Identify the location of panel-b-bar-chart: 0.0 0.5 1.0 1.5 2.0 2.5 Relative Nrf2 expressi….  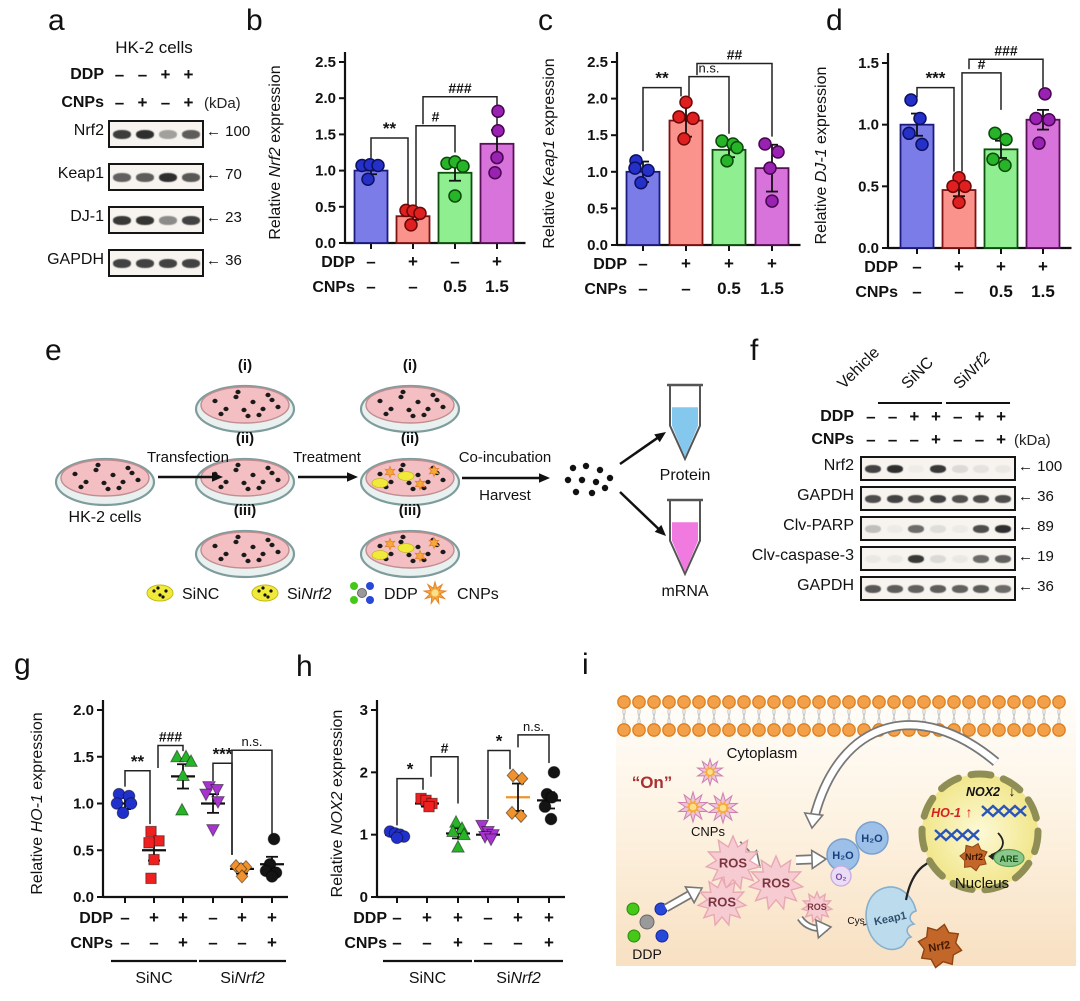
(396, 174).